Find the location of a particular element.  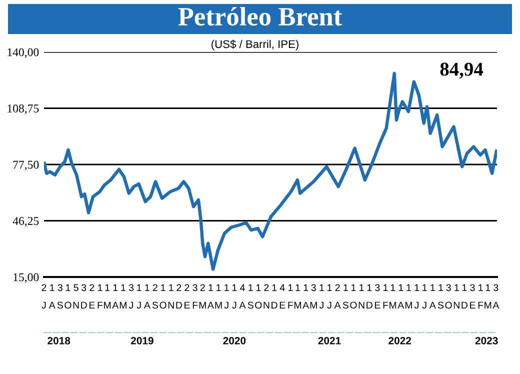

x-tick-label: 2 J is located at coordinates (44, 296).